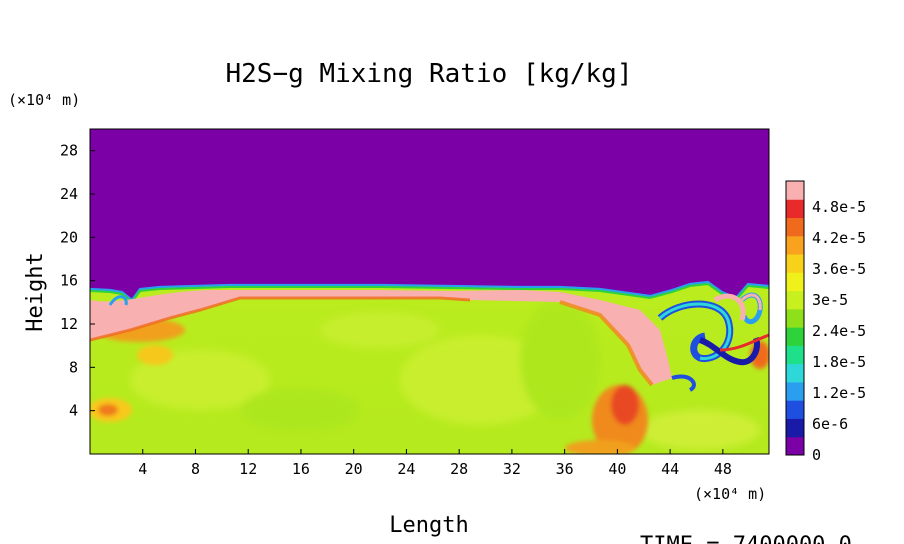 The width and height of the screenshot is (904, 544). What do you see at coordinates (69, 194) in the screenshot?
I see `y-tick-label: 24` at bounding box center [69, 194].